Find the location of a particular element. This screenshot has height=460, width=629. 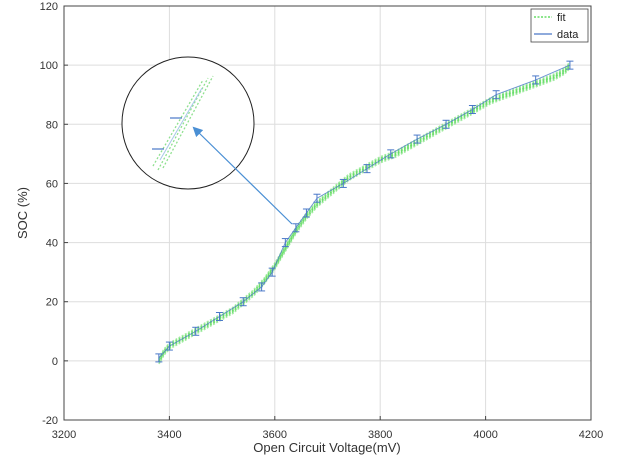

x-axis-title: Open Circuit Voltage(mV) is located at coordinates (326, 447).